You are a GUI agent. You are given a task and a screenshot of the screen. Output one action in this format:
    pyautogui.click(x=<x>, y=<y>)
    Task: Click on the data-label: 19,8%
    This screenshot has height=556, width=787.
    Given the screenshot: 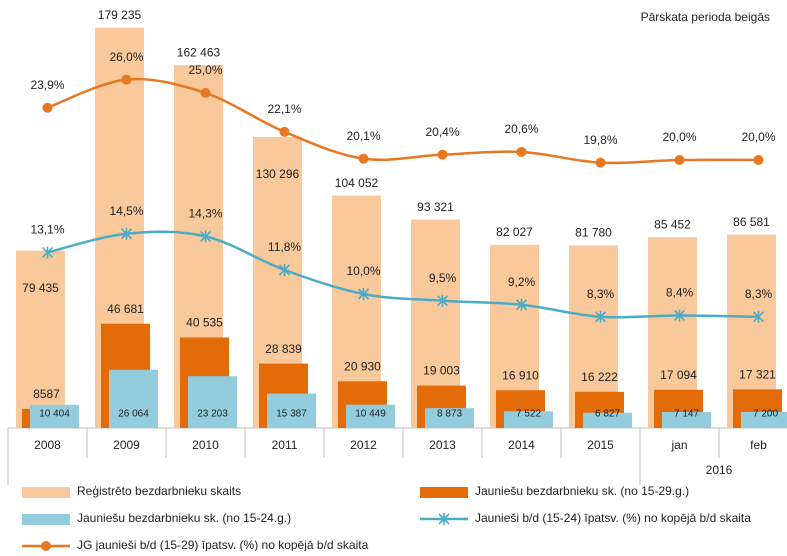 What is the action you would take?
    pyautogui.click(x=600, y=140)
    